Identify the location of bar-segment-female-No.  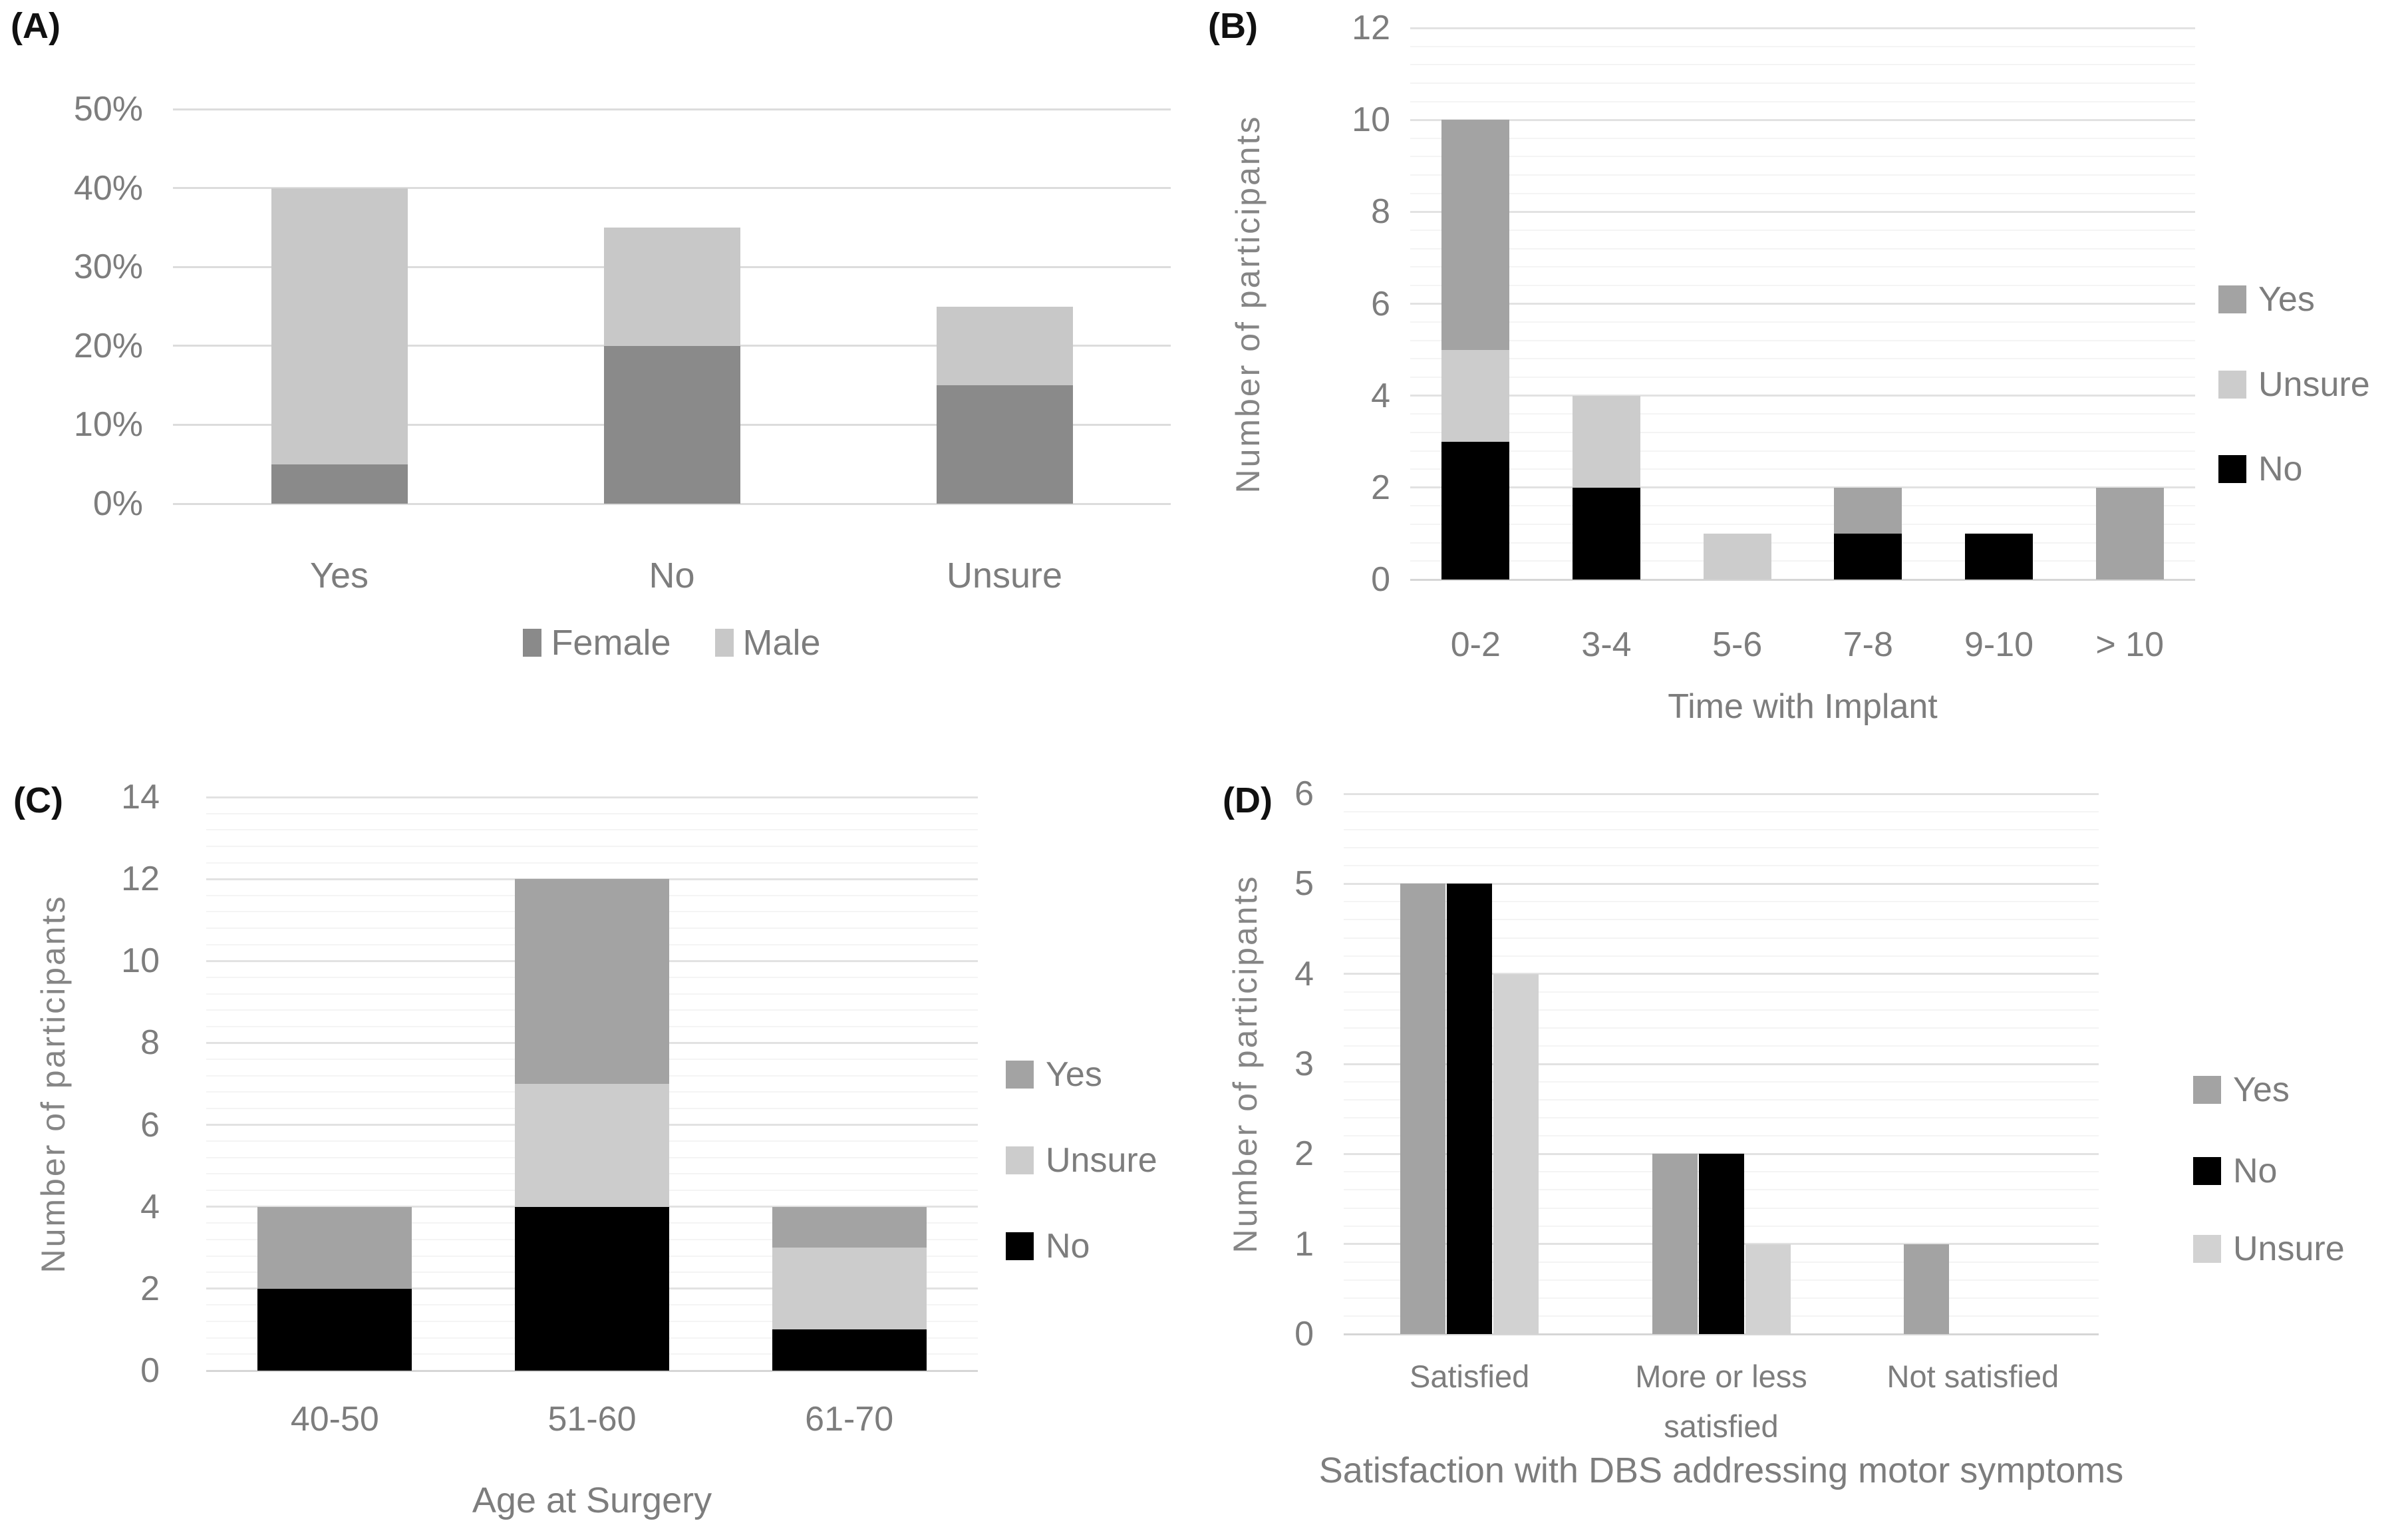
(671, 424).